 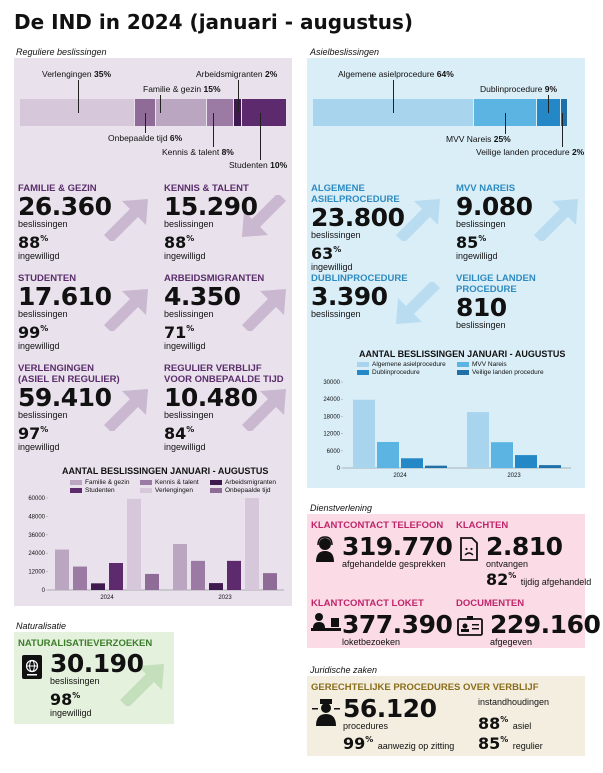 I want to click on kpi-pct: 82, so click(x=497, y=579).